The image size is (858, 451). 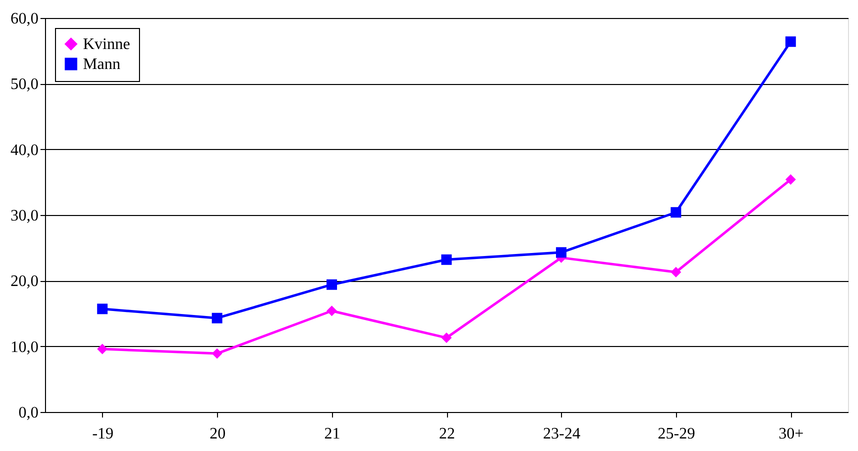 I want to click on x-tick-label: 22, so click(x=447, y=434).